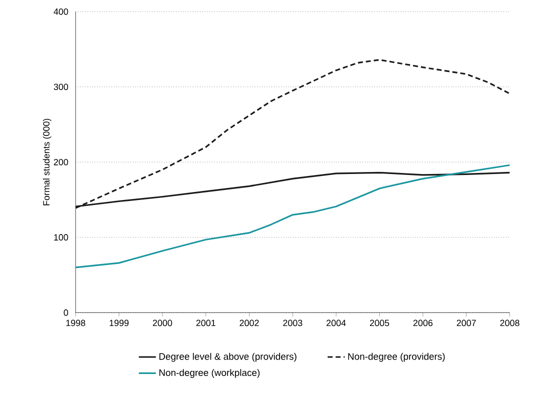 This screenshot has height=417, width=547. Describe the element at coordinates (47, 162) in the screenshot. I see `y-axis-title: Formal students (000)` at that location.